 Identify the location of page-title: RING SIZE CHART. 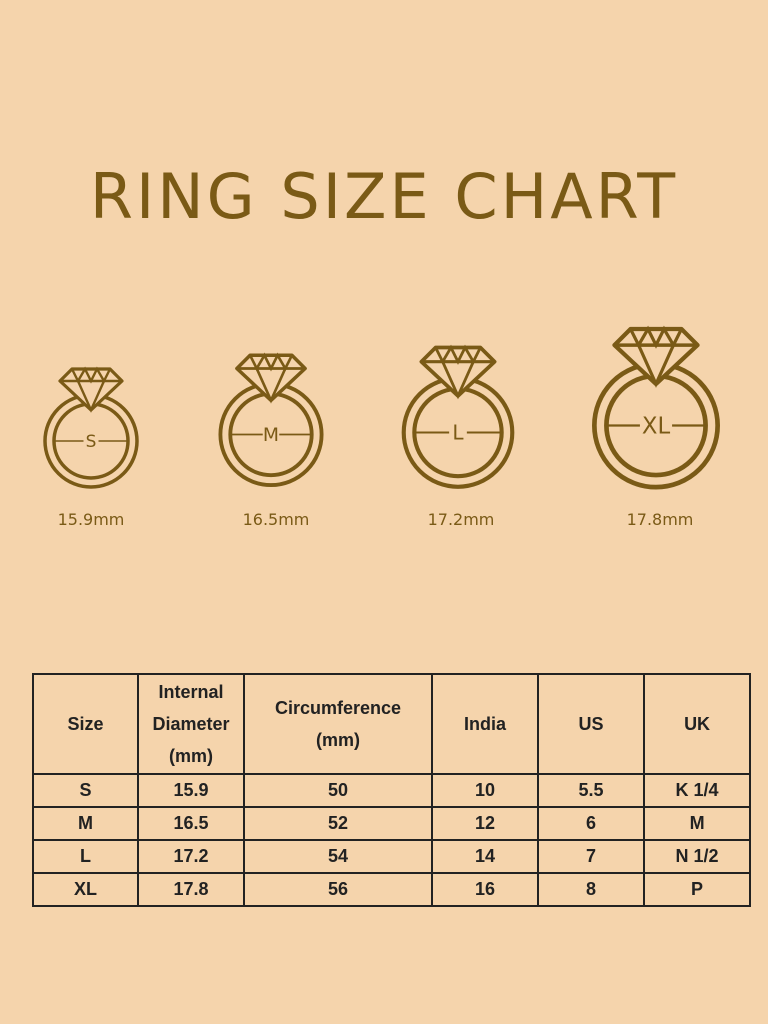
(384, 196).